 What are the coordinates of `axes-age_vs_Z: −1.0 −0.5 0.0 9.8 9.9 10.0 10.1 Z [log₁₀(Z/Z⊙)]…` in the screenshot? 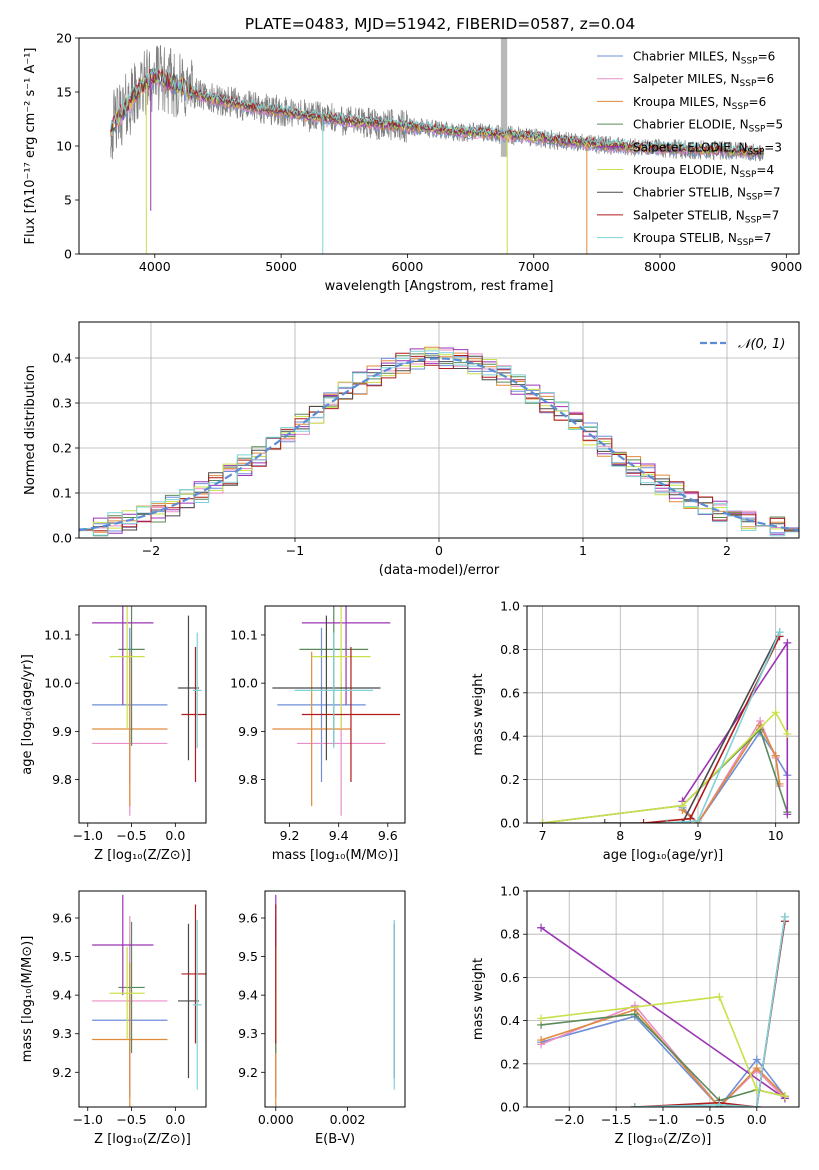 It's located at (113, 734).